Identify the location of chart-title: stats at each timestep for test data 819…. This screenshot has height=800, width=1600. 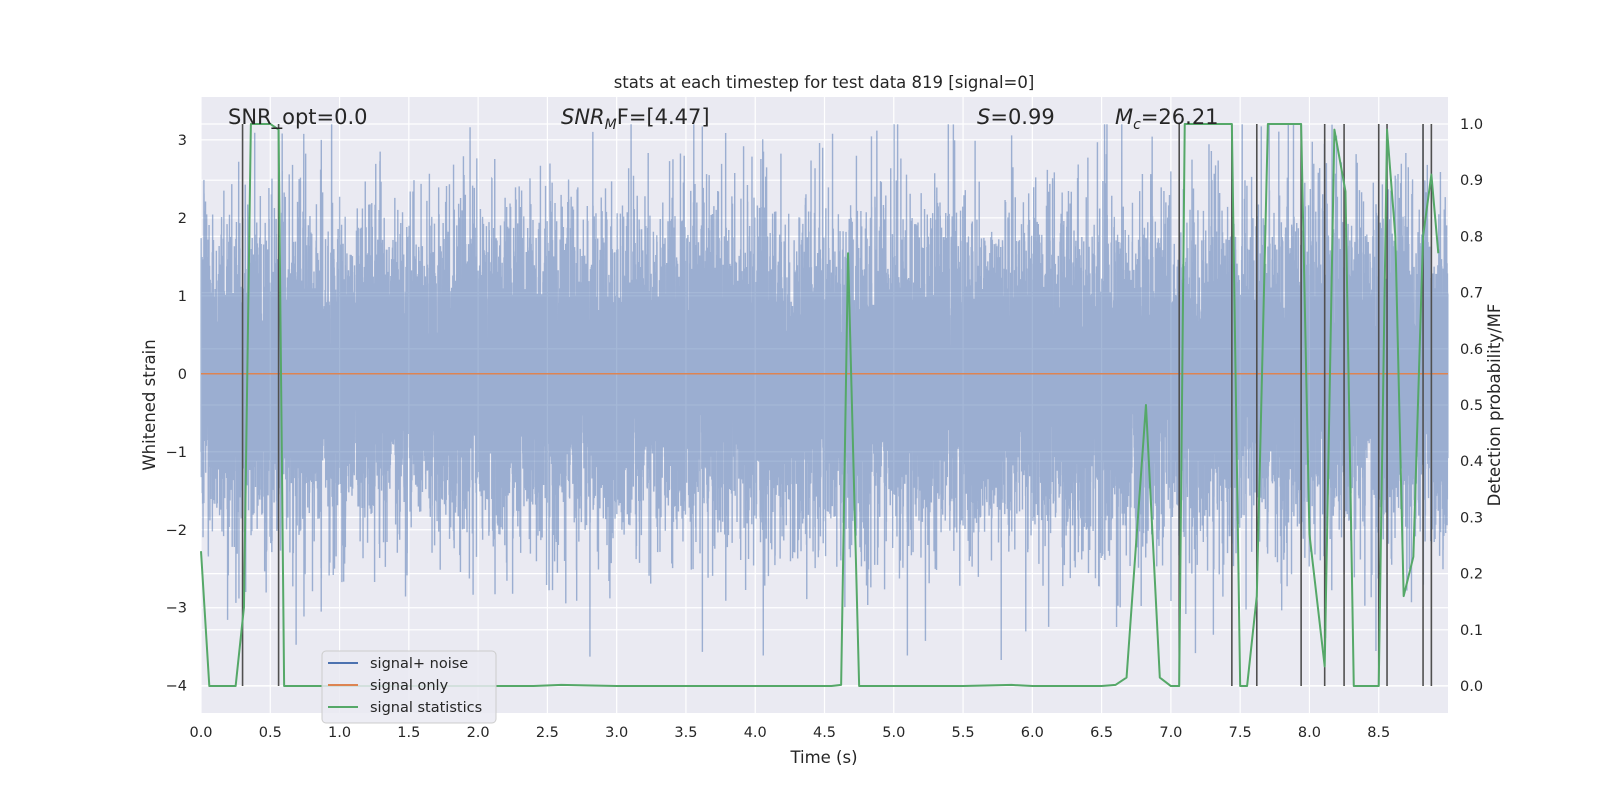
(824, 82).